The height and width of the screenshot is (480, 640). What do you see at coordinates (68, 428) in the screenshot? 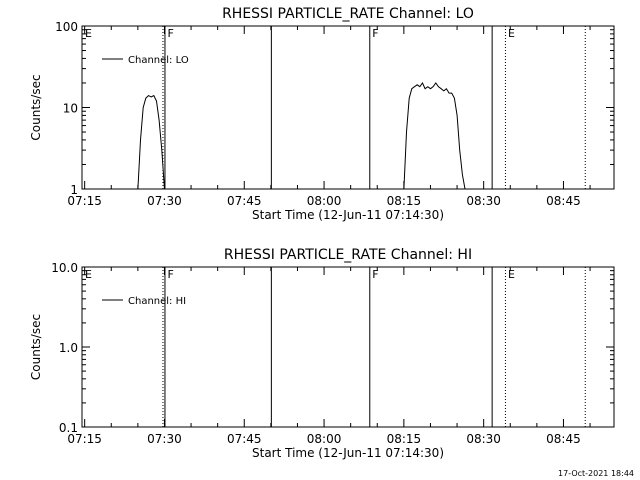
I see `y-tick-label: 0.1` at bounding box center [68, 428].